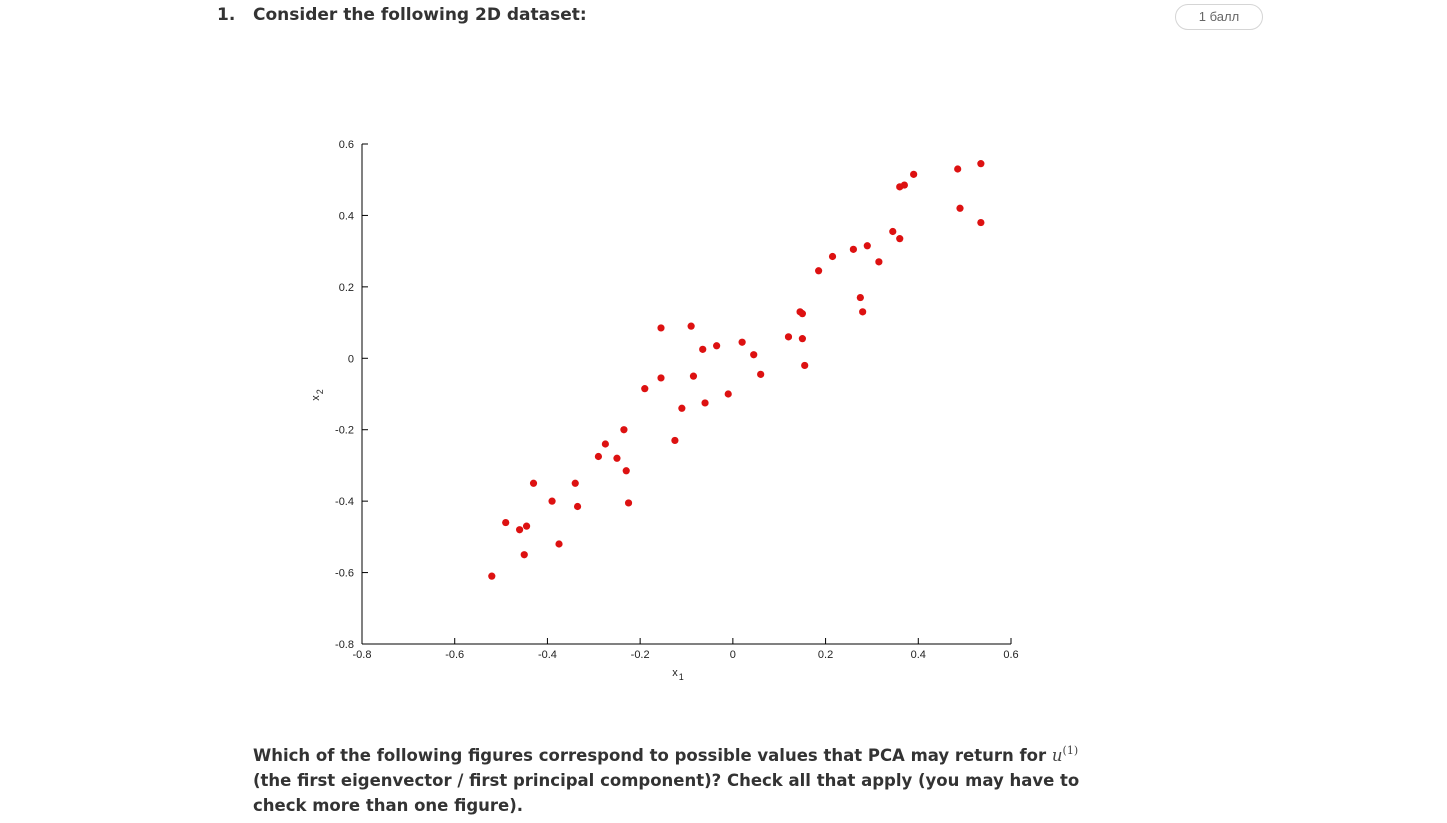 This screenshot has width=1447, height=823. Describe the element at coordinates (678, 674) in the screenshot. I see `x-axis-label: x1` at that location.